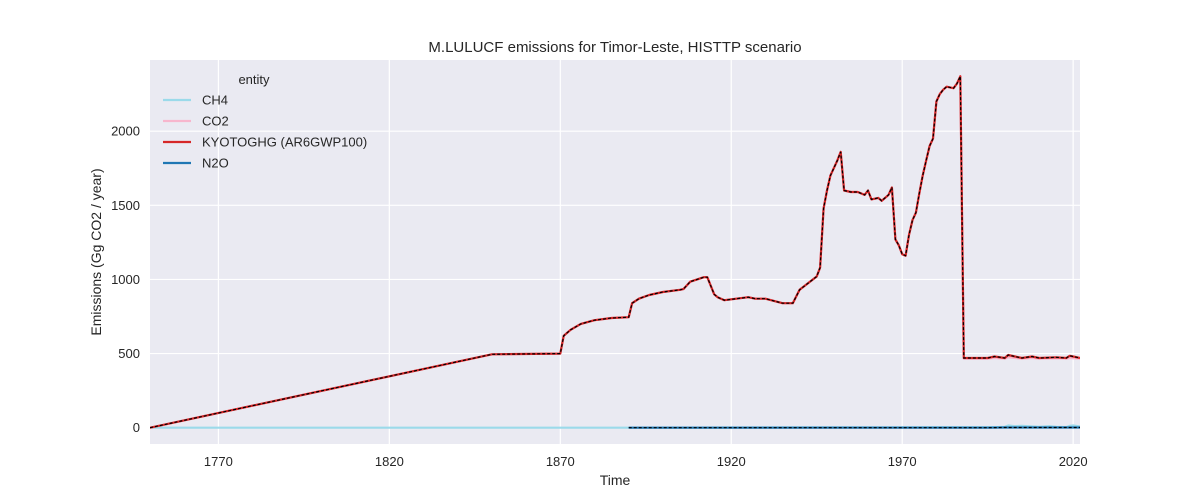 This screenshot has width=1200, height=500. What do you see at coordinates (731, 461) in the screenshot?
I see `x-tick-label: 1920` at bounding box center [731, 461].